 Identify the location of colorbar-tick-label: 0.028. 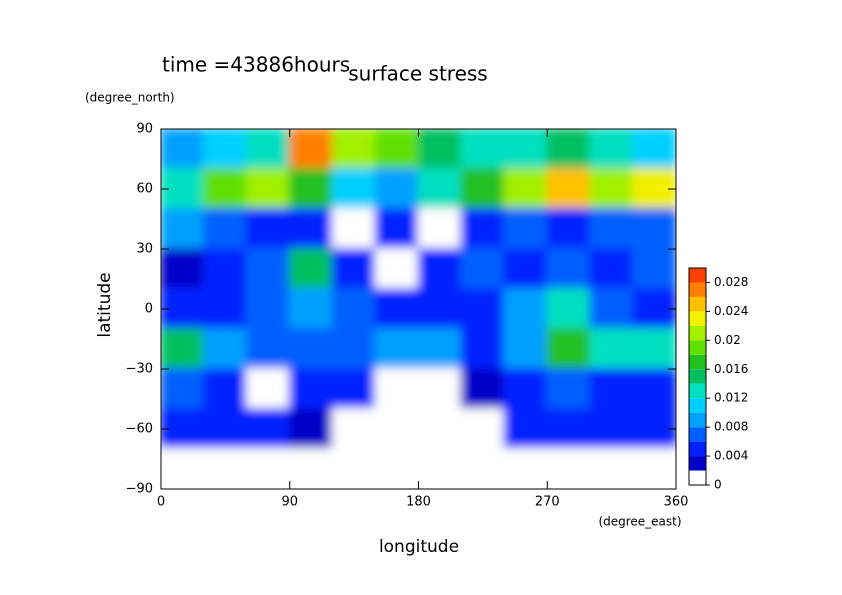
(731, 282).